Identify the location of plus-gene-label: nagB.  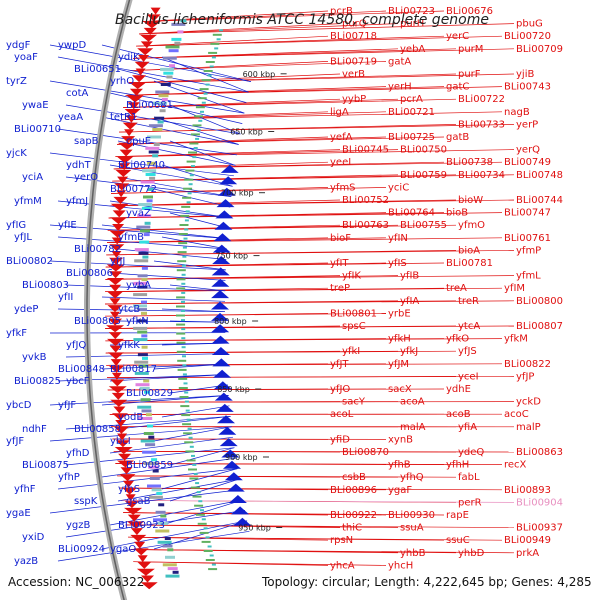
(517, 112).